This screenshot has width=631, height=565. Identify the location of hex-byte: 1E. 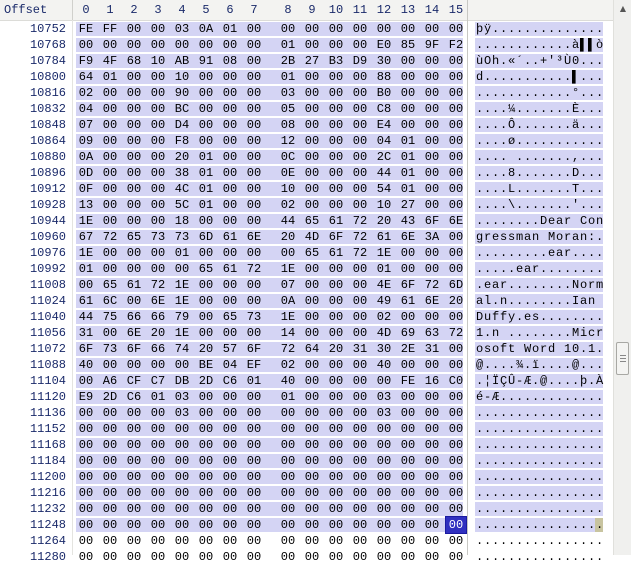
(384, 253).